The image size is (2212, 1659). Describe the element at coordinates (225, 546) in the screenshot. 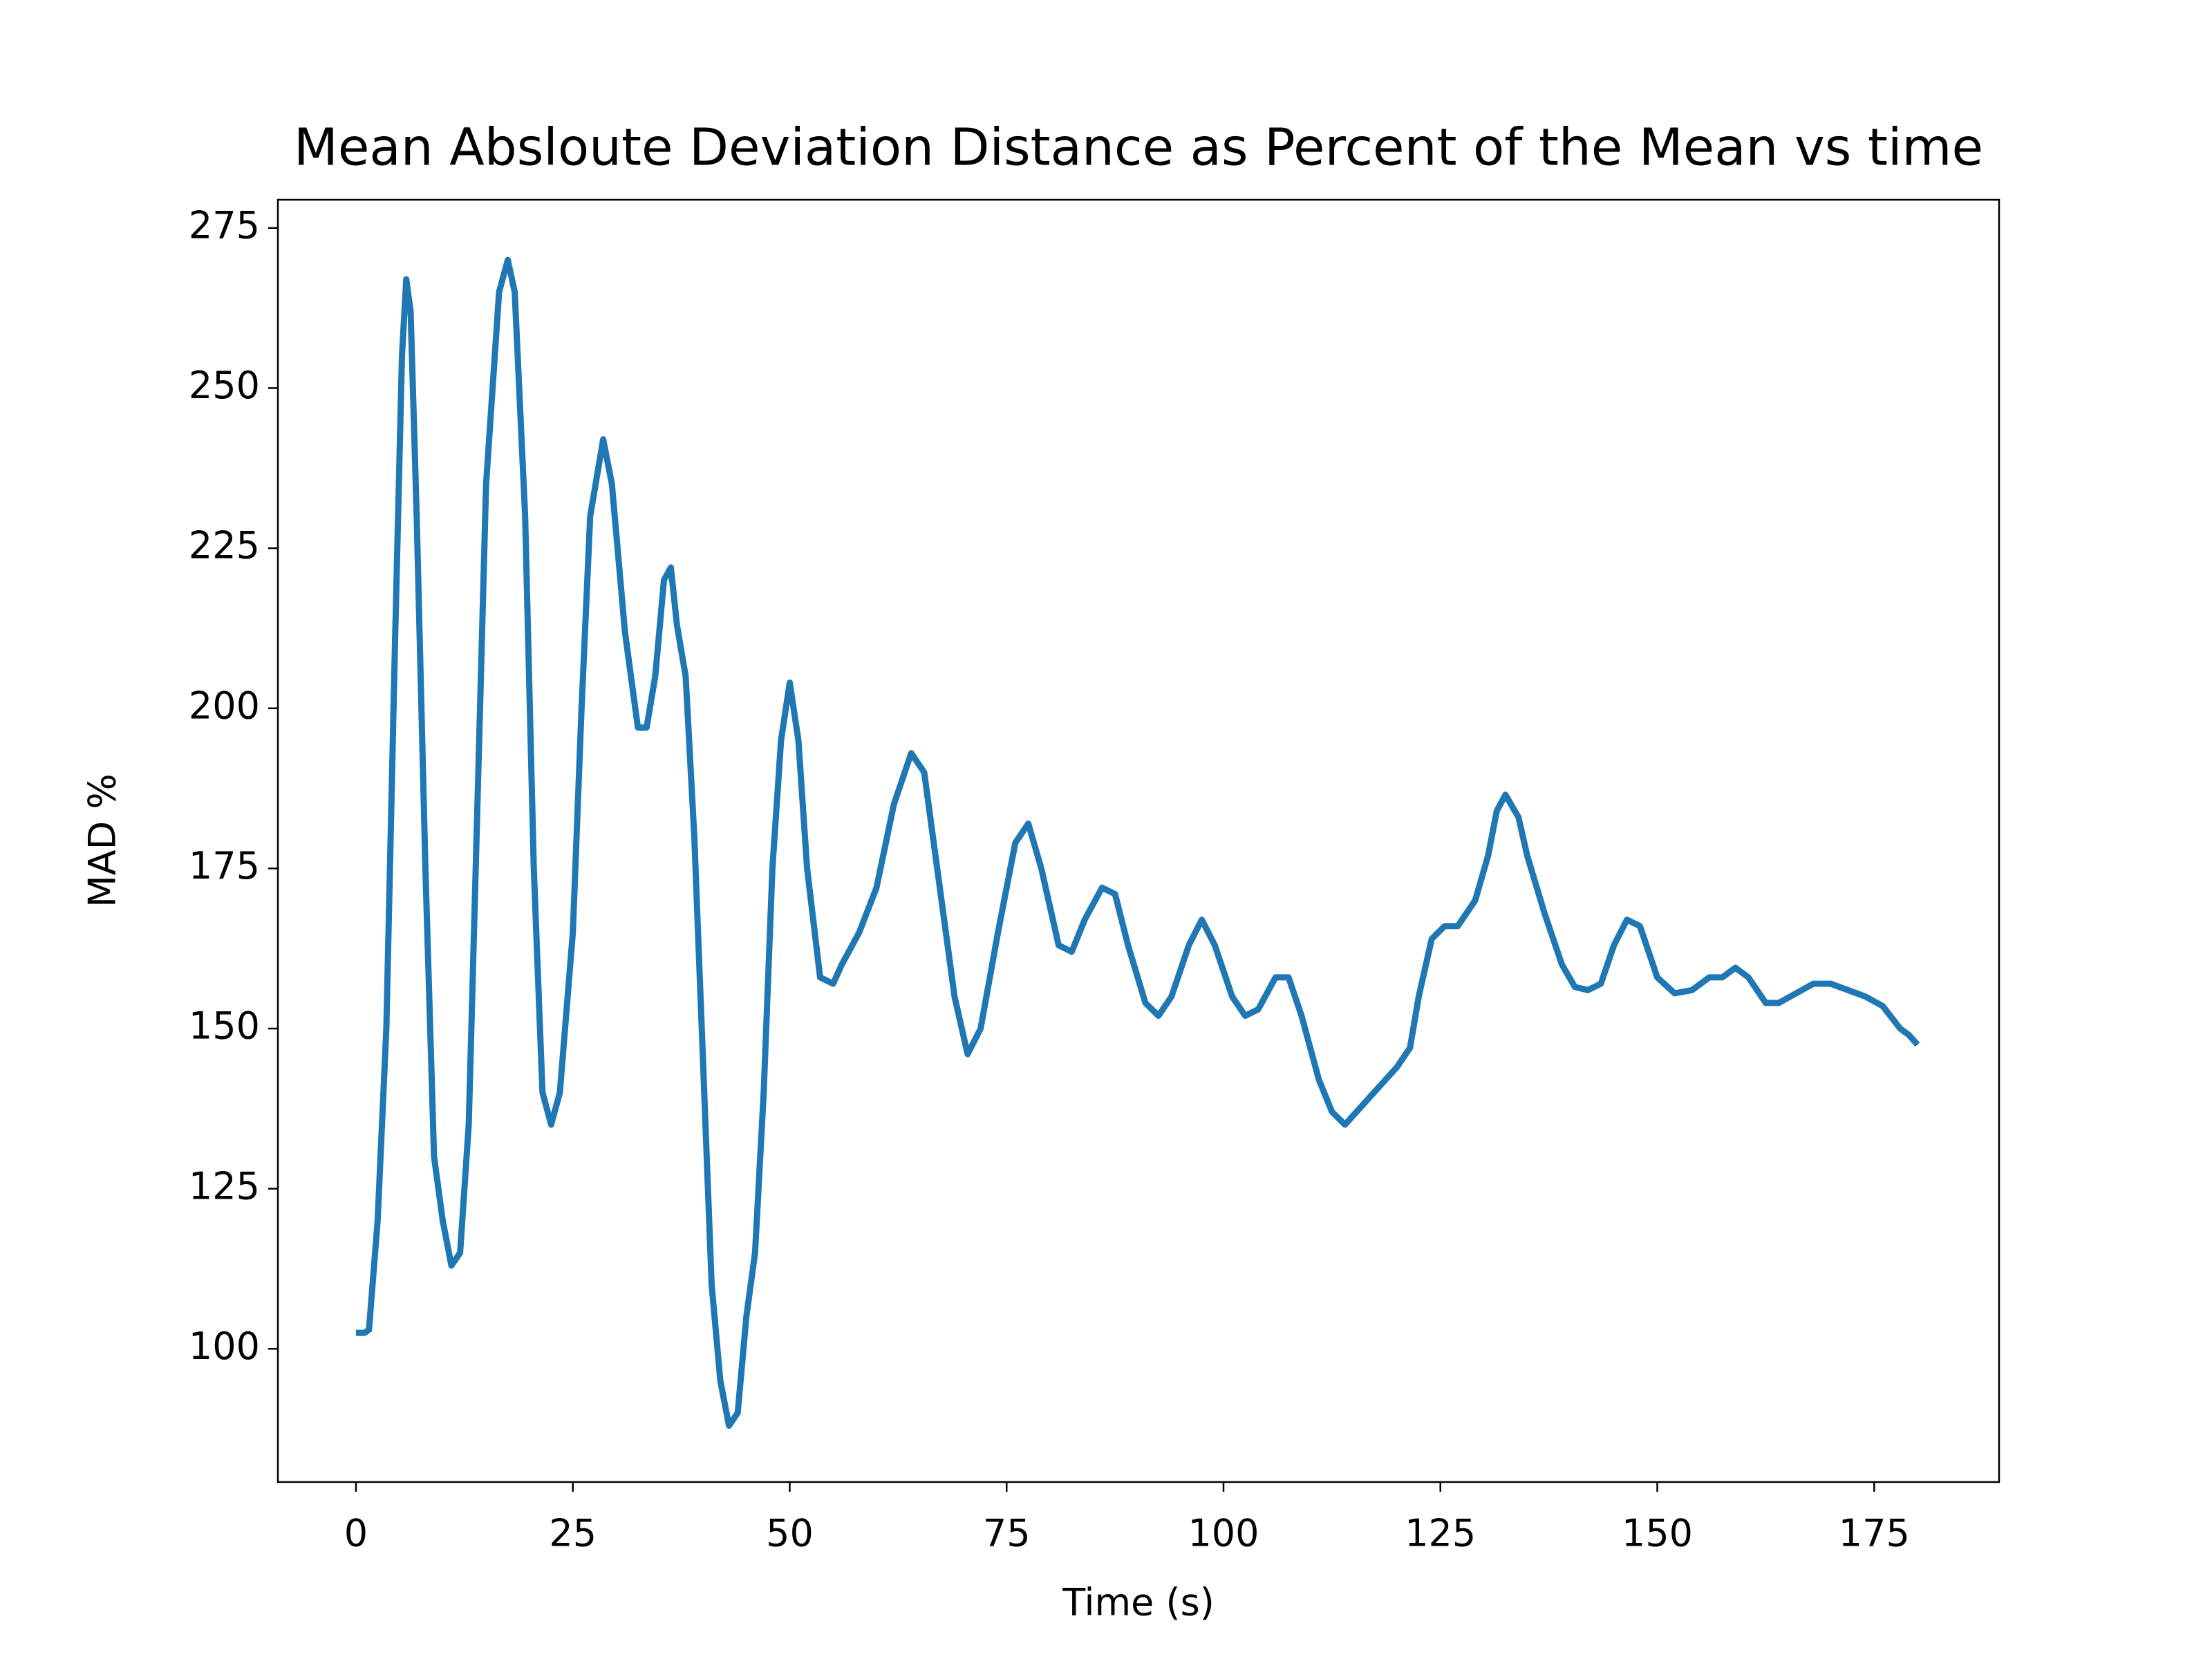

I see `y-tick-label: 225` at that location.